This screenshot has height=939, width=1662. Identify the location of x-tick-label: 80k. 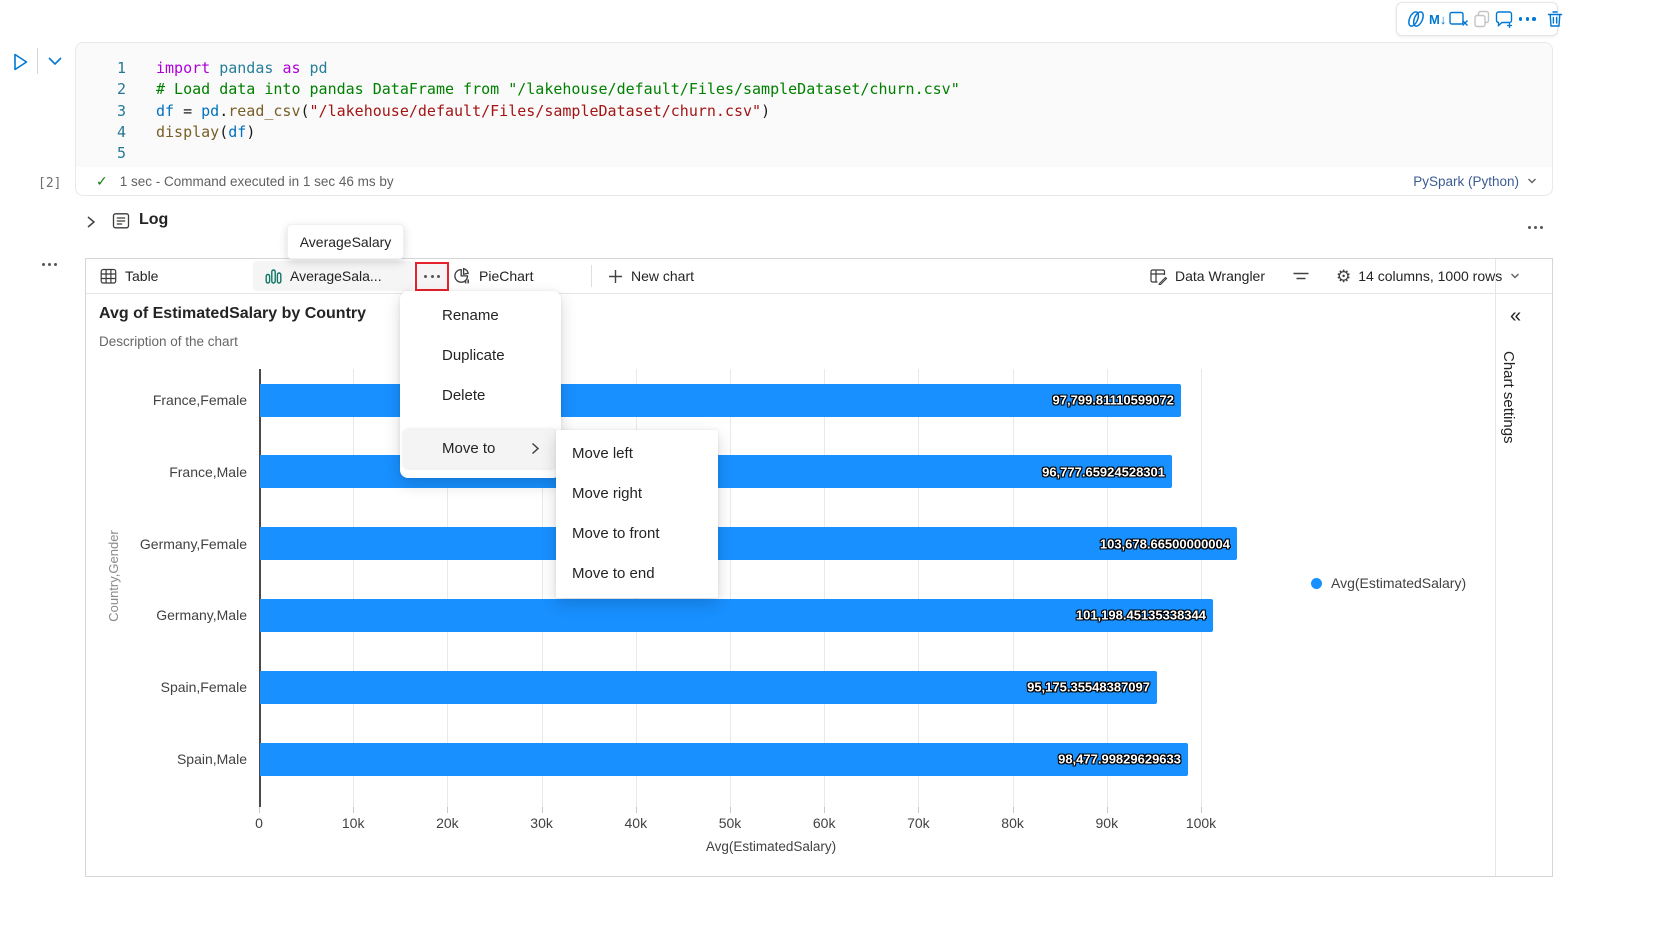
(1012, 823).